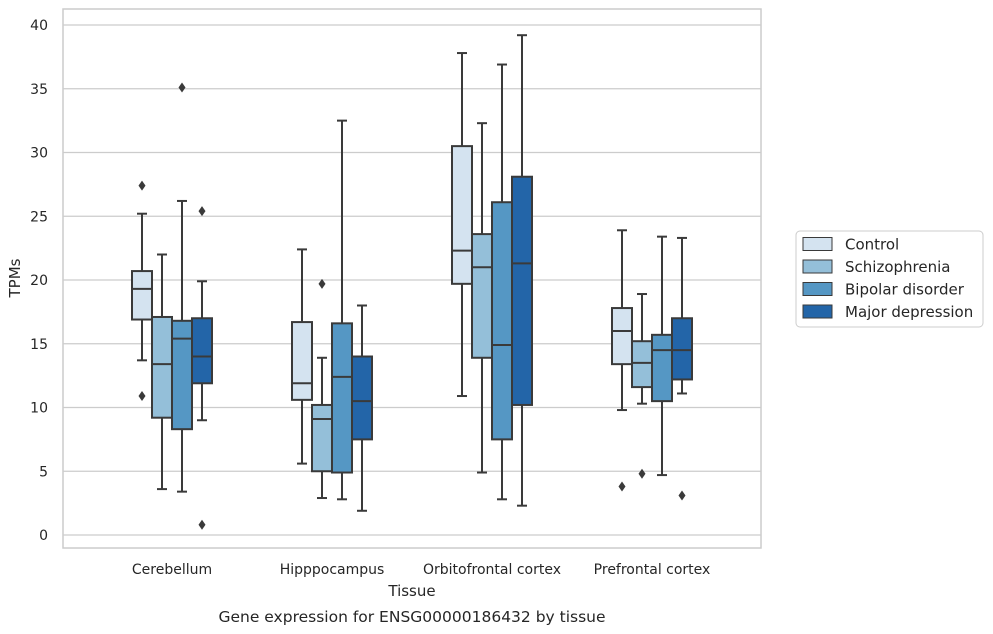  I want to click on y-tick-label: 30, so click(39, 154).